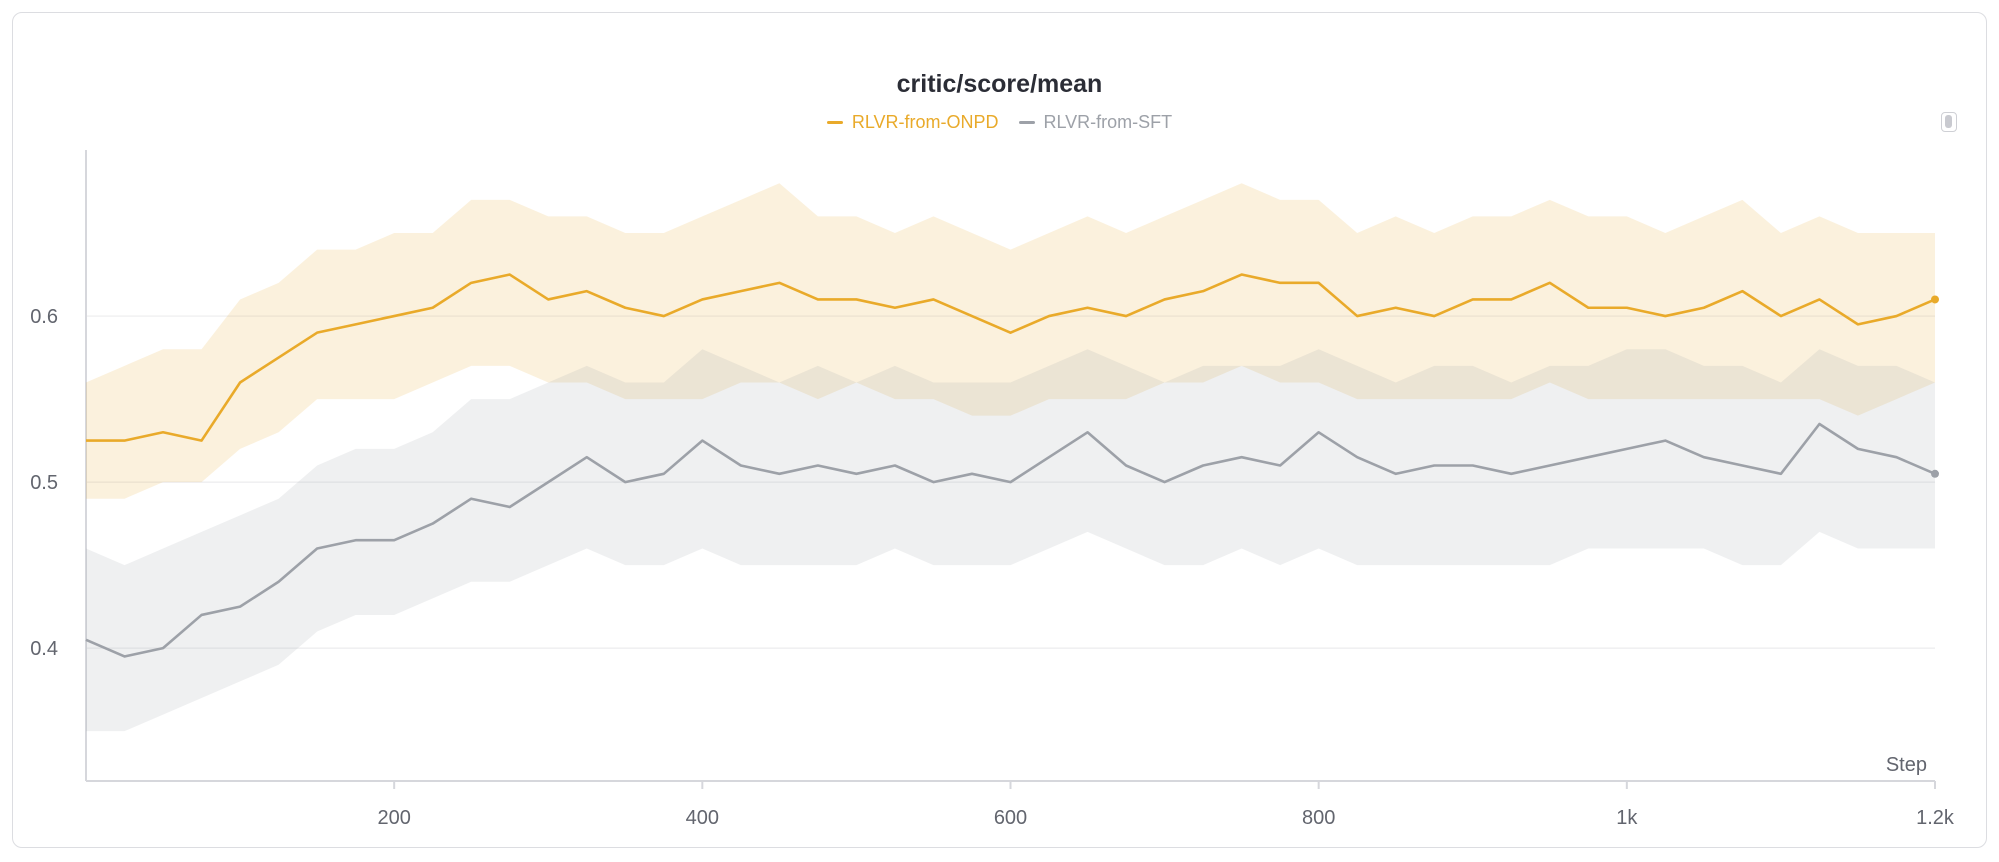 This screenshot has width=1999, height=862. I want to click on chart-title: critic/score/mean, so click(999, 84).